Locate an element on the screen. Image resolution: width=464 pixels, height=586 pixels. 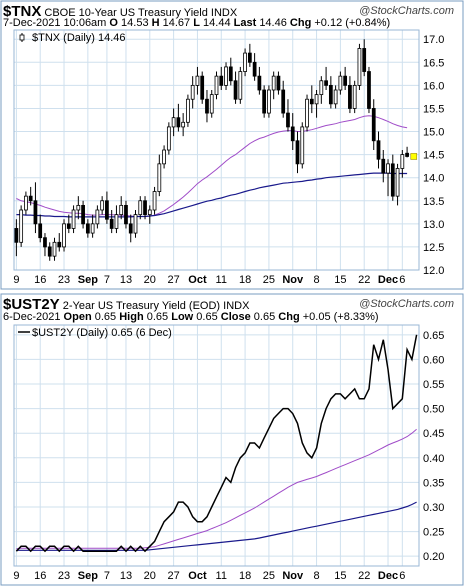
tnx-chg: +0.12 (+0.84%) is located at coordinates (352, 23).